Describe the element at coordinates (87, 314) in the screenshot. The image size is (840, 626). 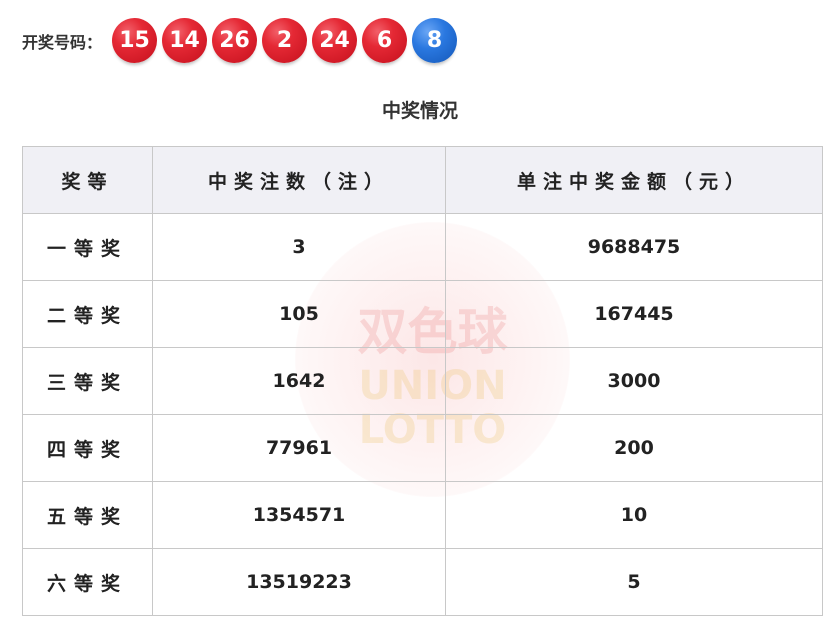
I see `prize-level: 二等奖` at that location.